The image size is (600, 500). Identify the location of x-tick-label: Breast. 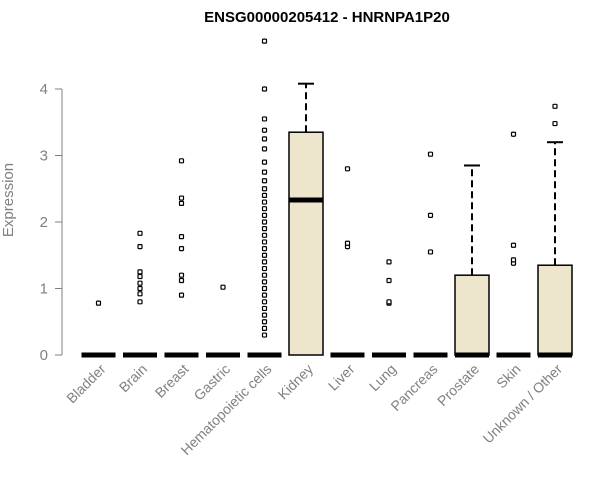
(172, 381).